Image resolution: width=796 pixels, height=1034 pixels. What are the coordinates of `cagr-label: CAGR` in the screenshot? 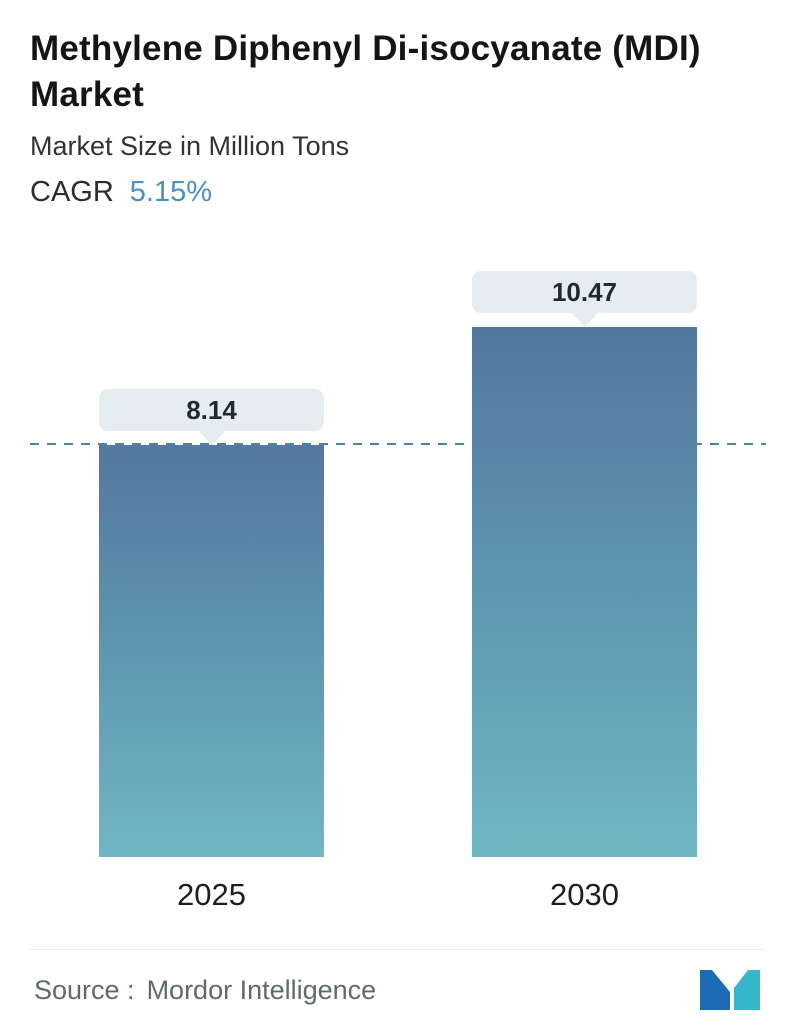 It's located at (72, 192).